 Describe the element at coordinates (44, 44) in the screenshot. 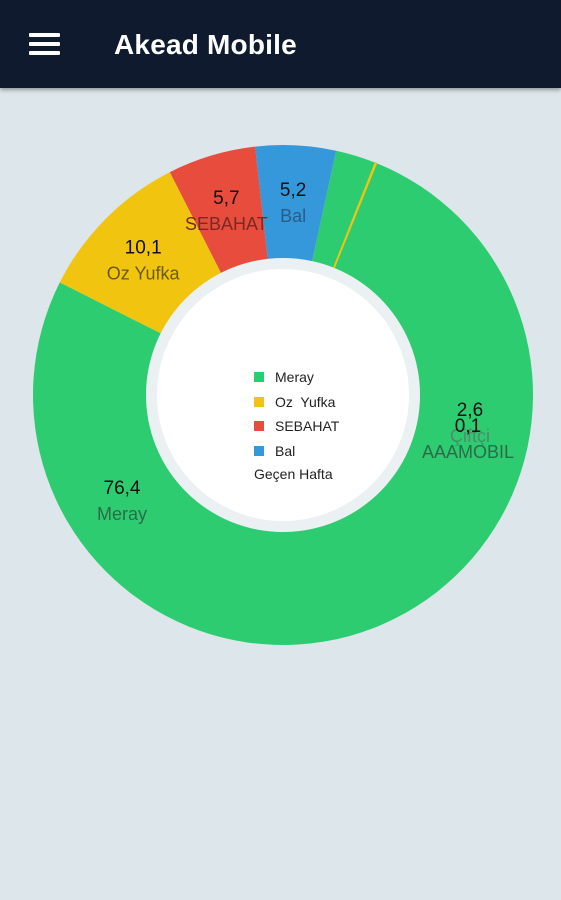

I see `hamburger-menu-icon` at that location.